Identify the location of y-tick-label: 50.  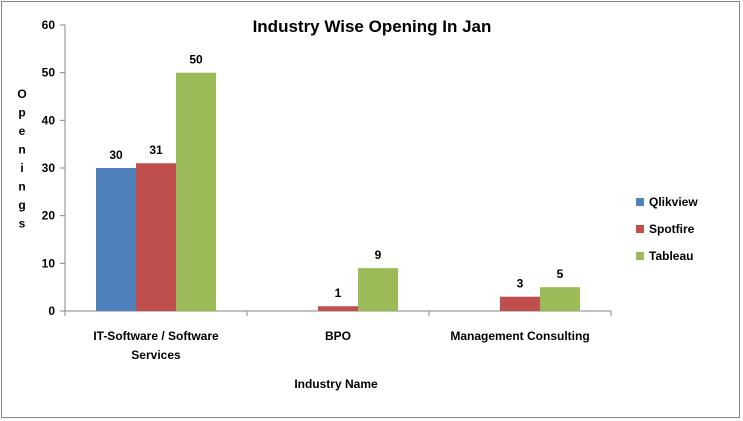
(49, 73).